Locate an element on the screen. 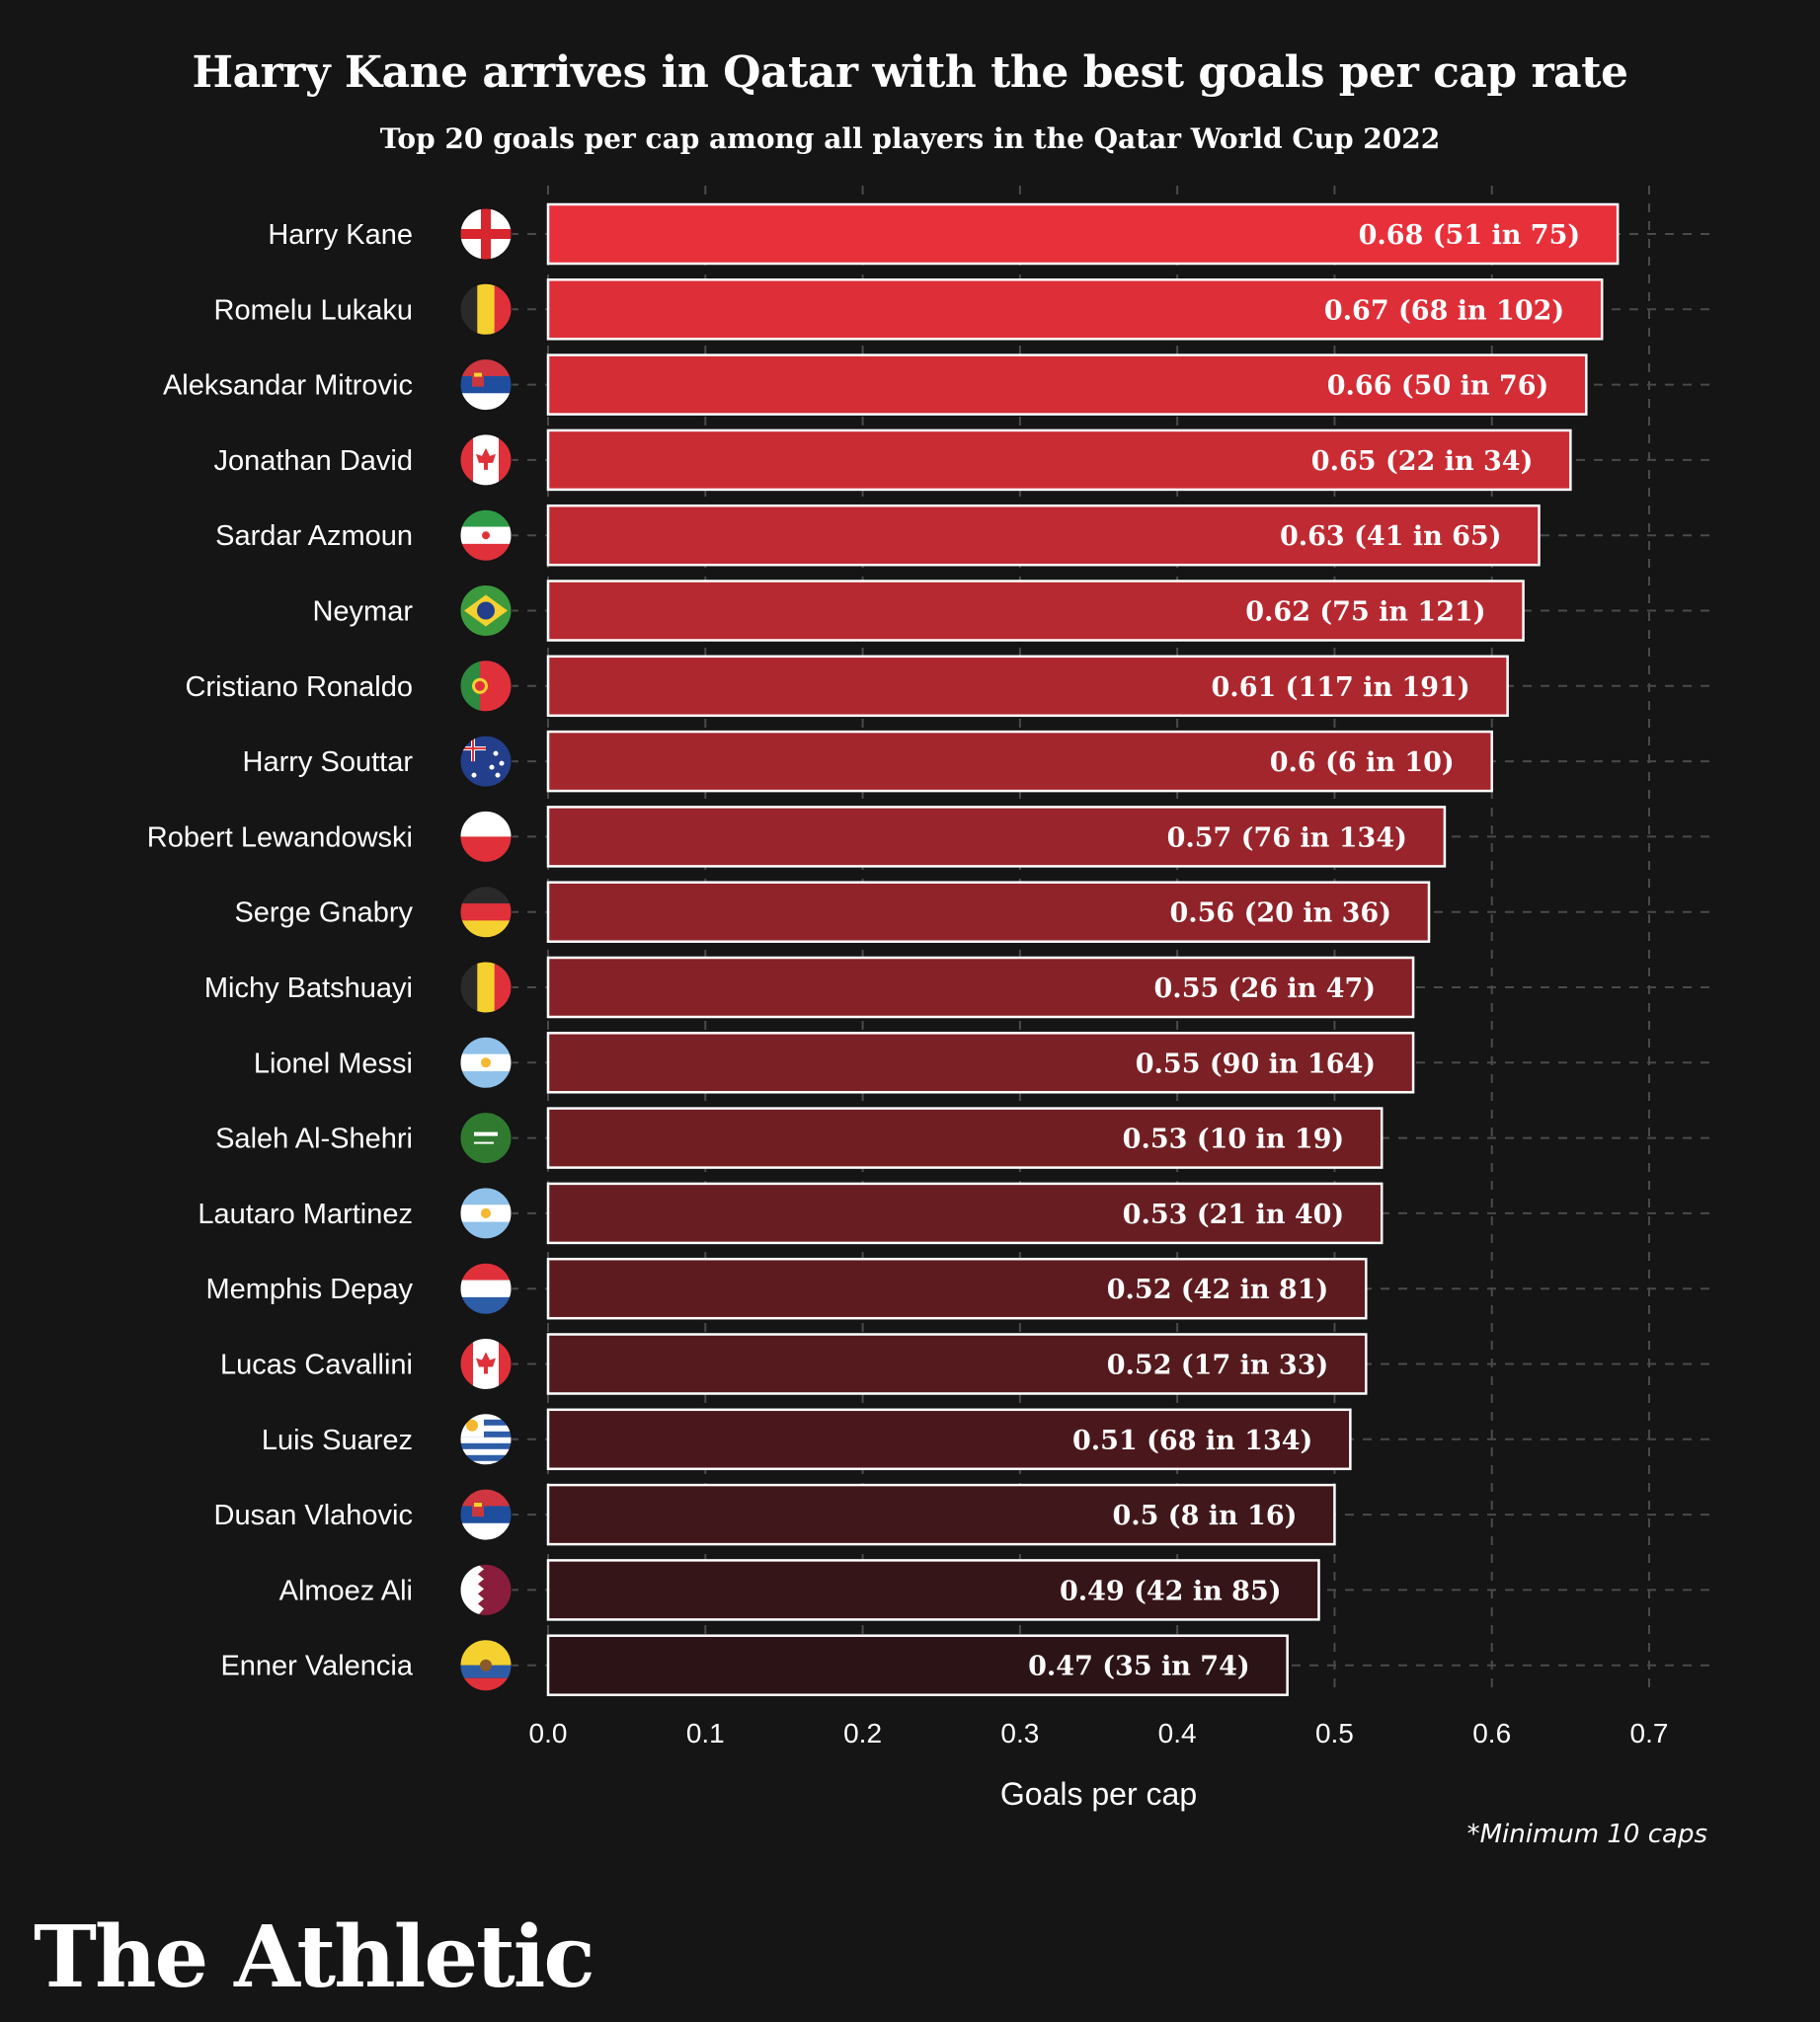  iran-flag-icon is located at coordinates (486, 535).